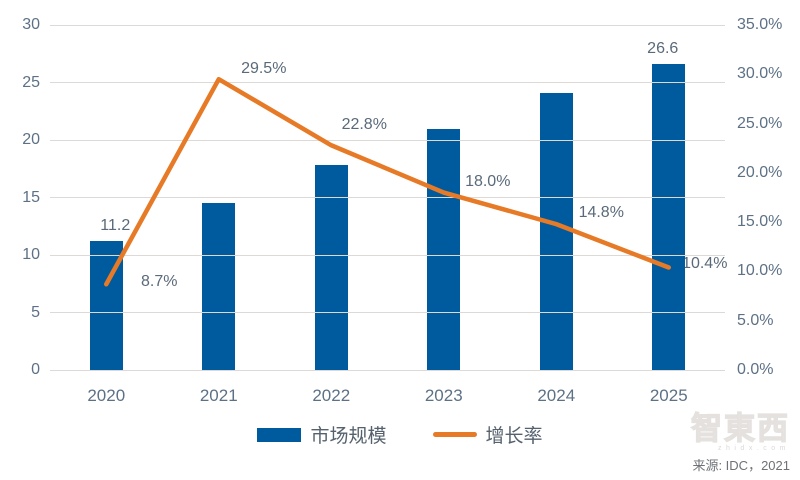 Image resolution: width=800 pixels, height=480 pixels. Describe the element at coordinates (331, 395) in the screenshot. I see `x-axis-label: 2022` at that location.